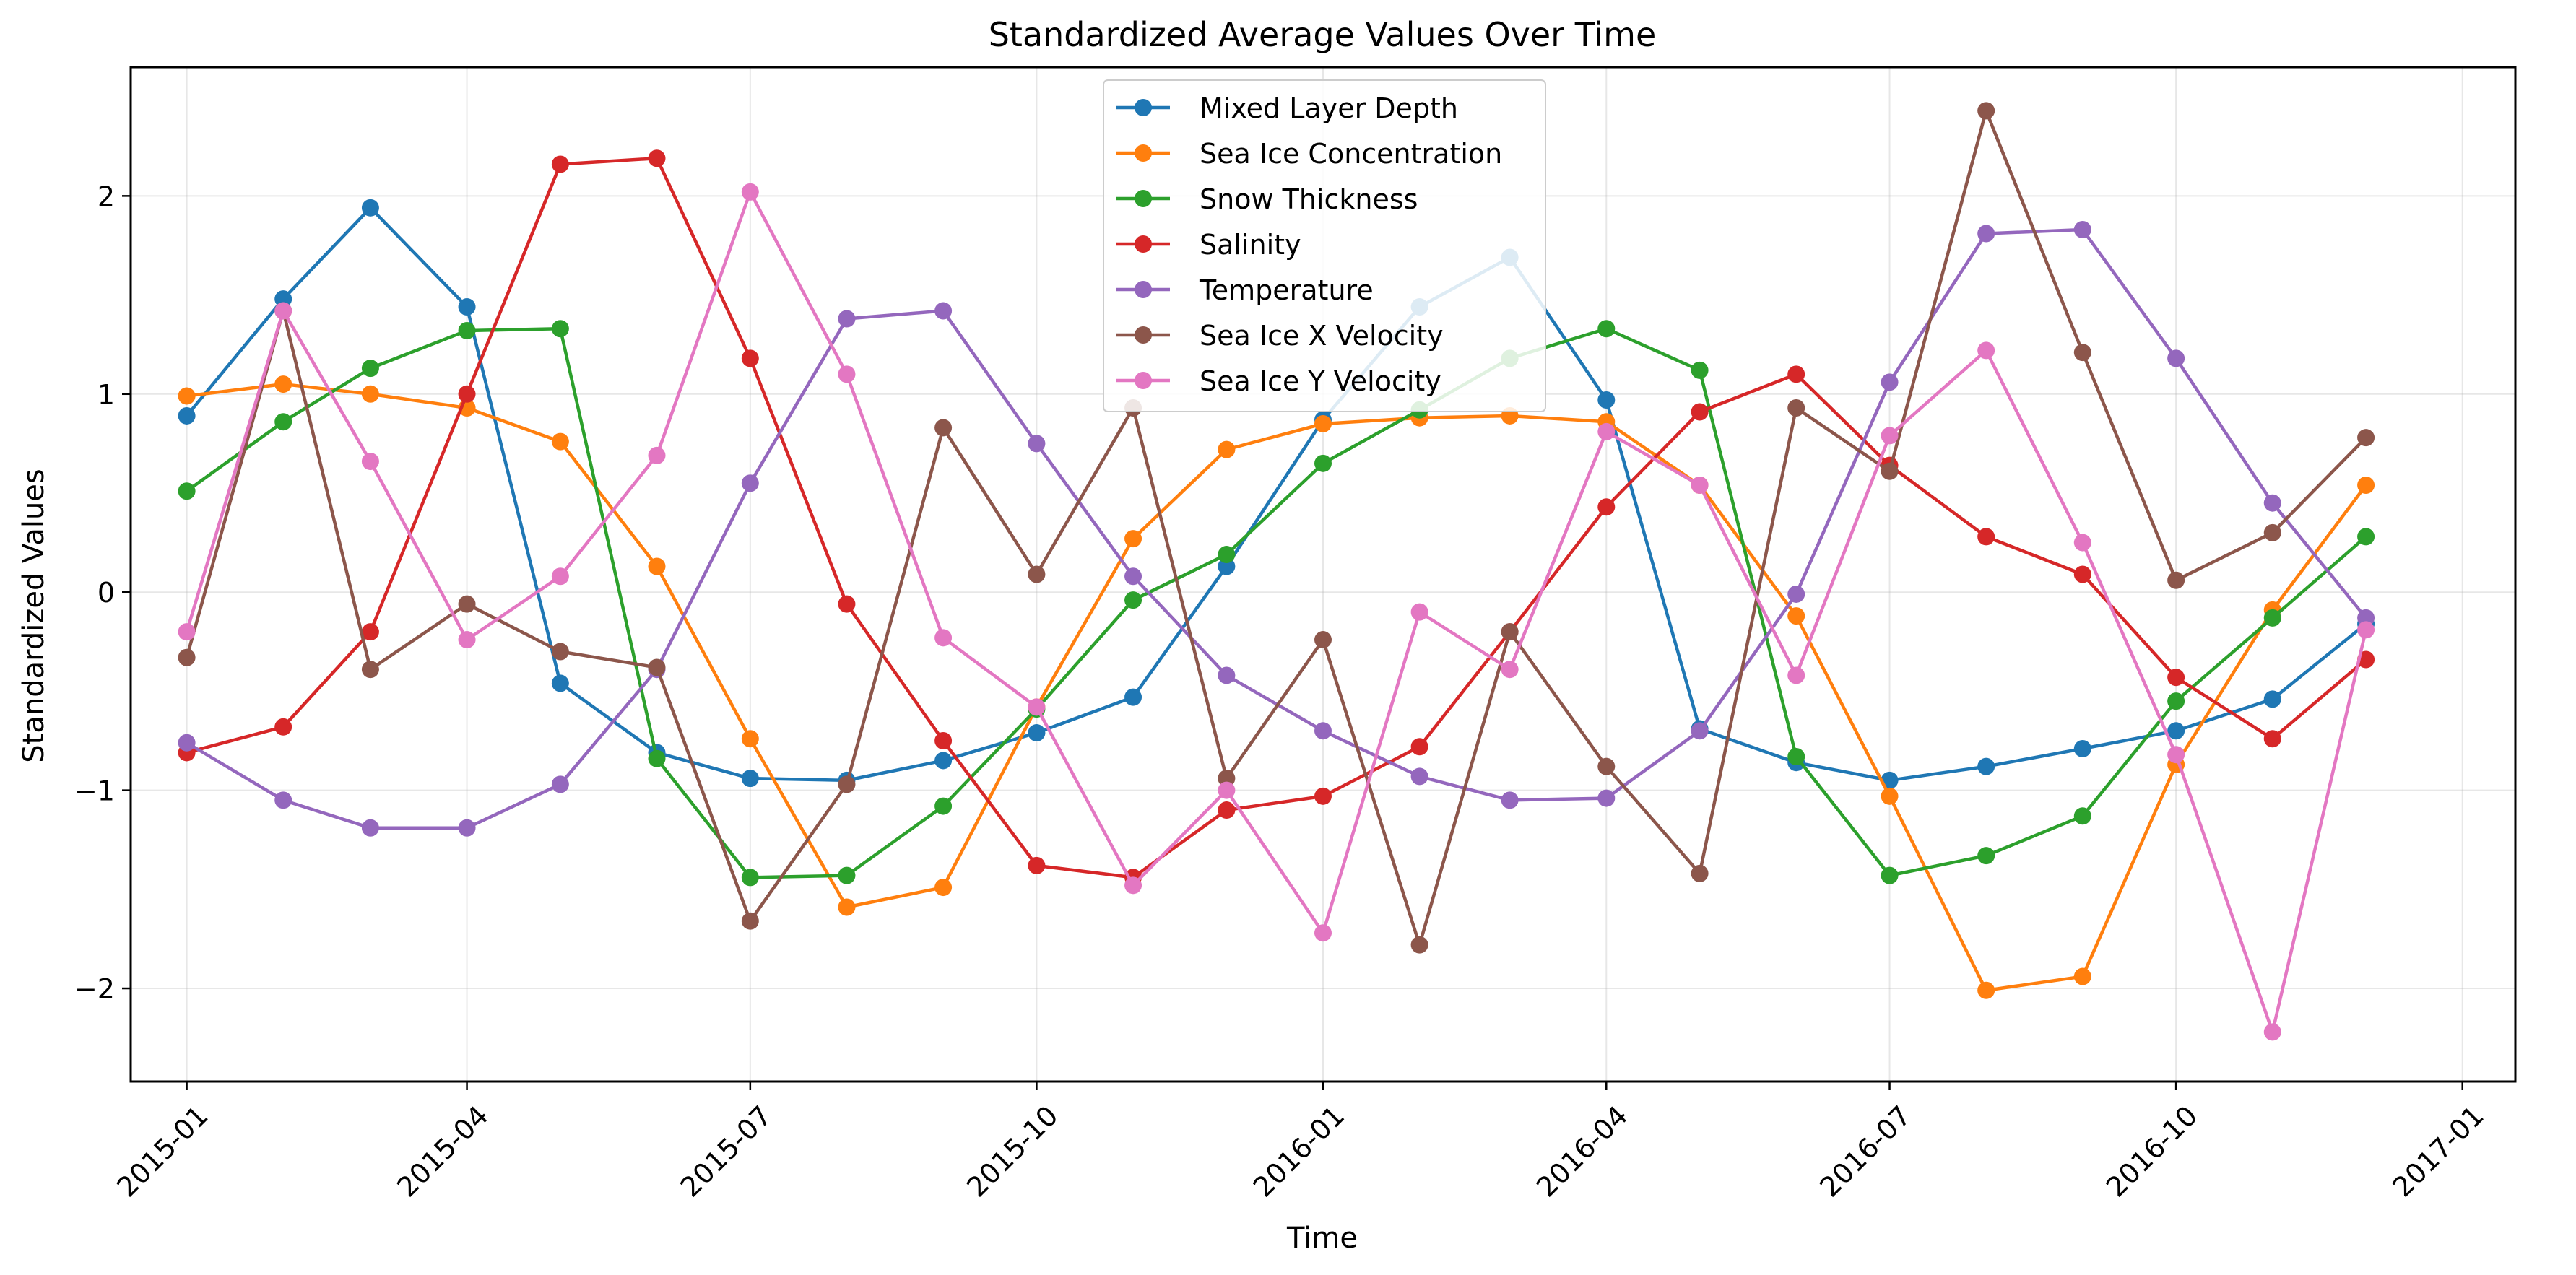 The width and height of the screenshot is (2576, 1275). What do you see at coordinates (1323, 34) in the screenshot?
I see `chart-title: Standardized Average Values Over Time` at bounding box center [1323, 34].